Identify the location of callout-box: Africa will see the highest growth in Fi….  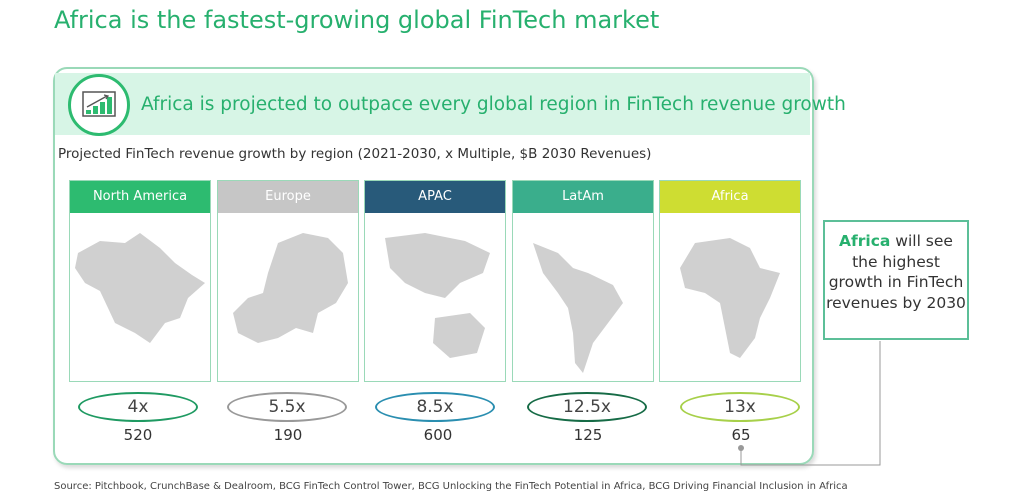
(896, 280).